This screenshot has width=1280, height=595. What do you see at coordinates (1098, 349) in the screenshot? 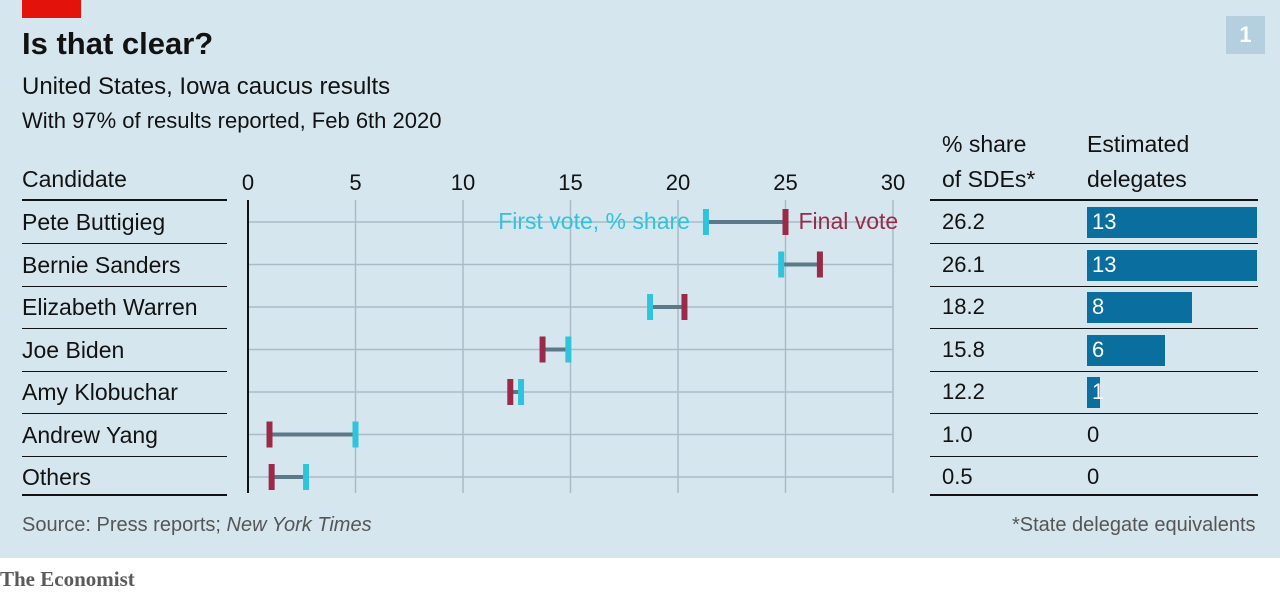
I see `delegates-bar-label: 6` at bounding box center [1098, 349].